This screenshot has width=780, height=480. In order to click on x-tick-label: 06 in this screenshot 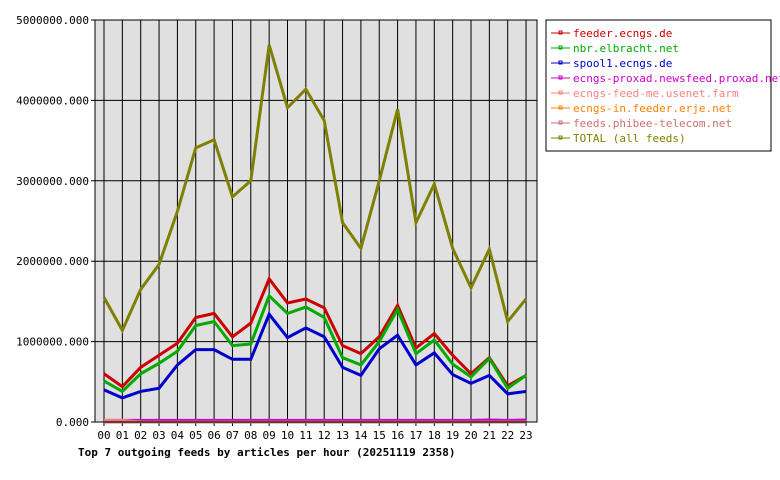, I will do `click(213, 435)`.